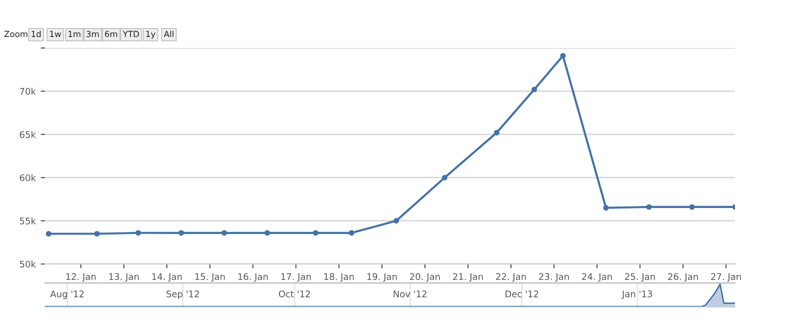 Image resolution: width=810 pixels, height=325 pixels. Describe the element at coordinates (28, 91) in the screenshot. I see `y-tick-label: 70k` at that location.